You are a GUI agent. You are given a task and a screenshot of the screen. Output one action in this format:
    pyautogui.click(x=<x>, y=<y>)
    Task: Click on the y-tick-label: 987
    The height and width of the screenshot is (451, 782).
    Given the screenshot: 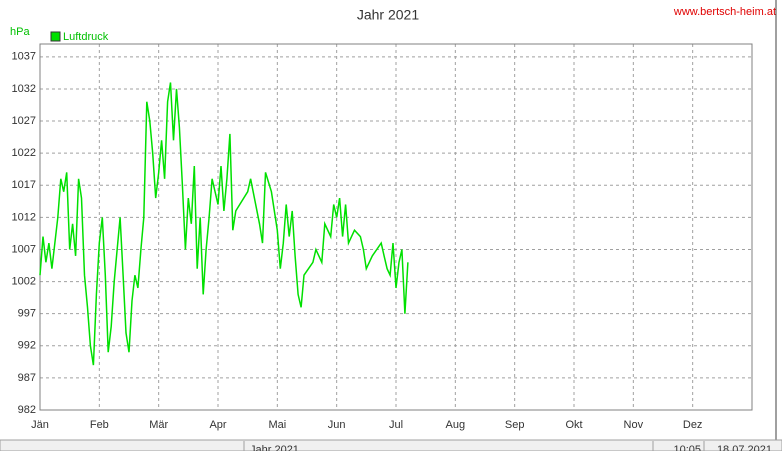 What is the action you would take?
    pyautogui.click(x=27, y=378)
    